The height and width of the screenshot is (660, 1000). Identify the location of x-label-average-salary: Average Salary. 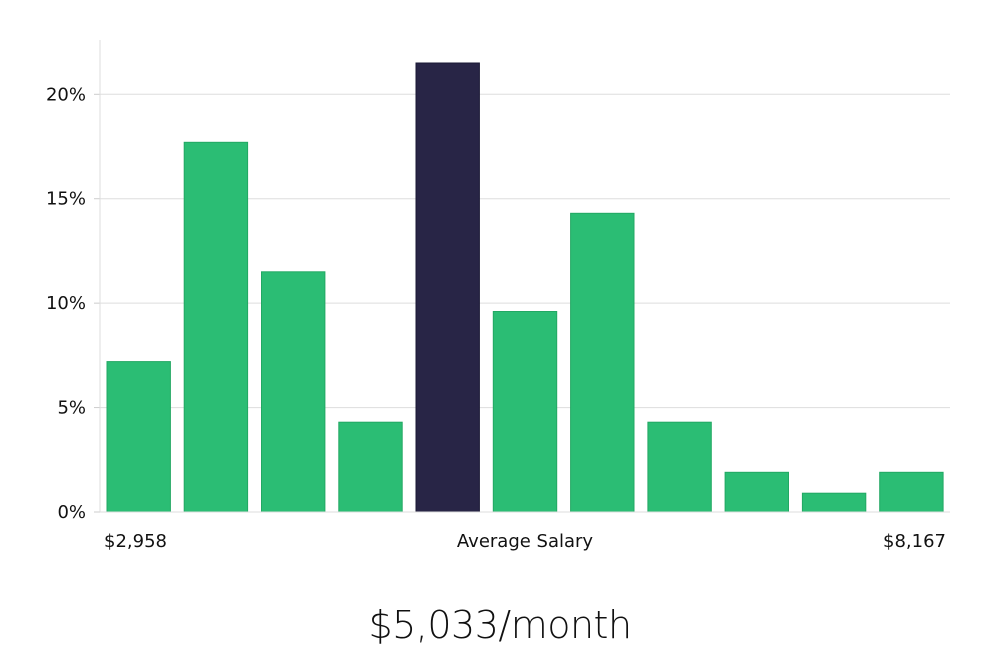
(525, 541).